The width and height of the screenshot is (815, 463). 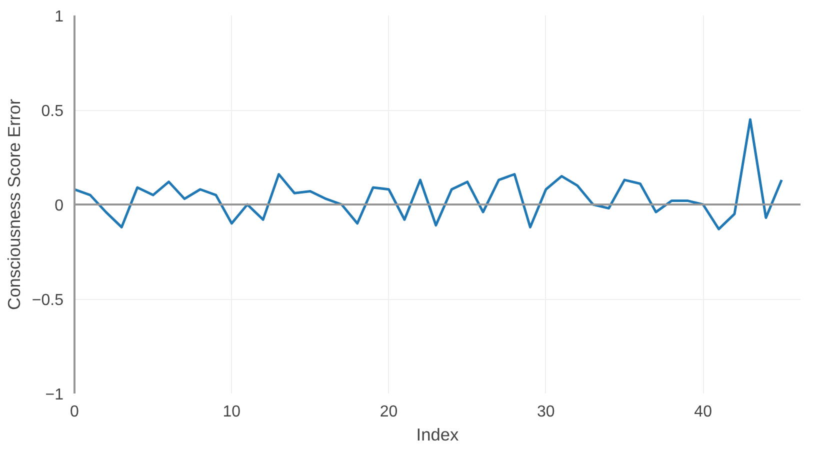 What do you see at coordinates (59, 206) in the screenshot?
I see `y-tick-label: 0` at bounding box center [59, 206].